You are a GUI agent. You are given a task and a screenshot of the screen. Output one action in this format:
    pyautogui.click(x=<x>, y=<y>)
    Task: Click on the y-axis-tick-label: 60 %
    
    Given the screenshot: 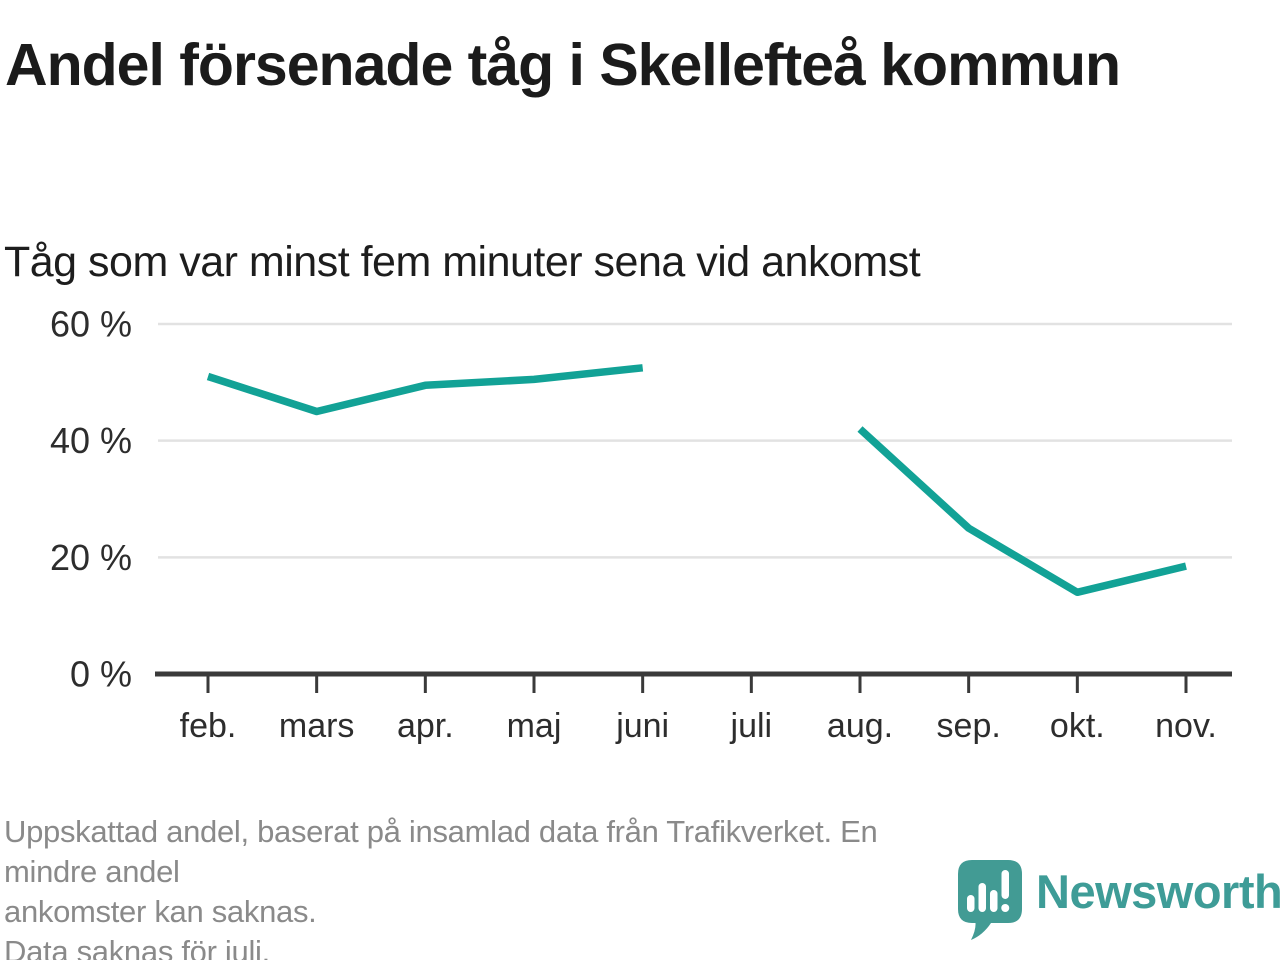 What is the action you would take?
    pyautogui.click(x=91, y=324)
    